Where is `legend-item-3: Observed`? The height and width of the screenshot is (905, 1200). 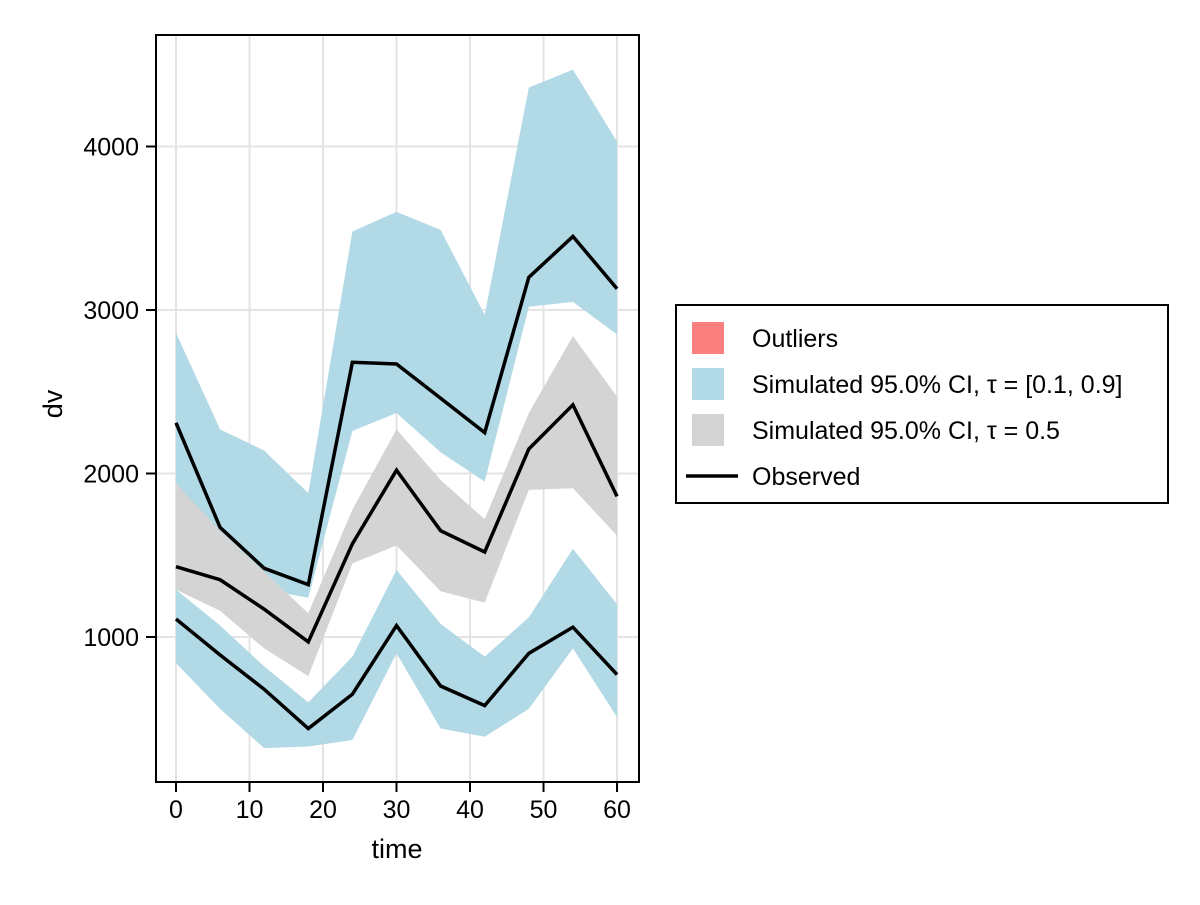
legend-item-3: Observed is located at coordinates (773, 477).